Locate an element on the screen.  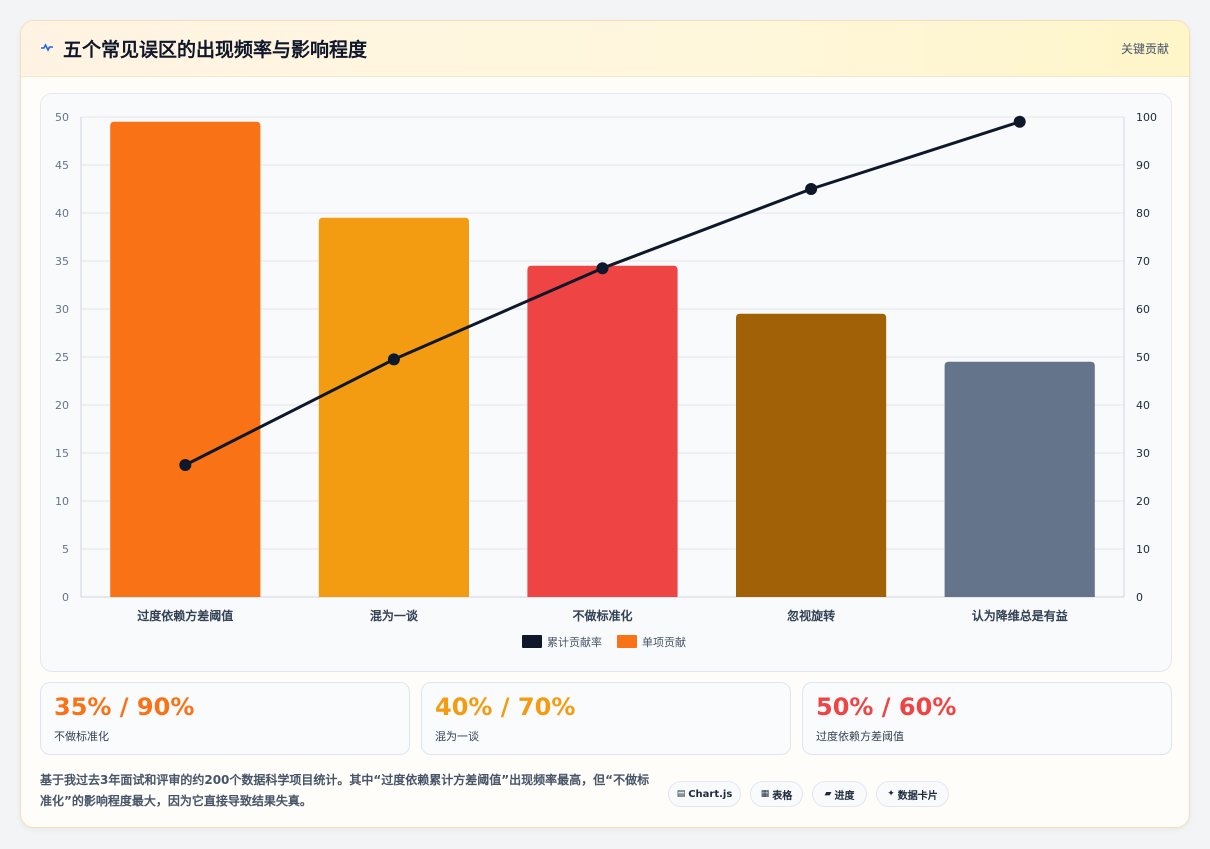
y-left-tick-label: 40 is located at coordinates (62, 213).